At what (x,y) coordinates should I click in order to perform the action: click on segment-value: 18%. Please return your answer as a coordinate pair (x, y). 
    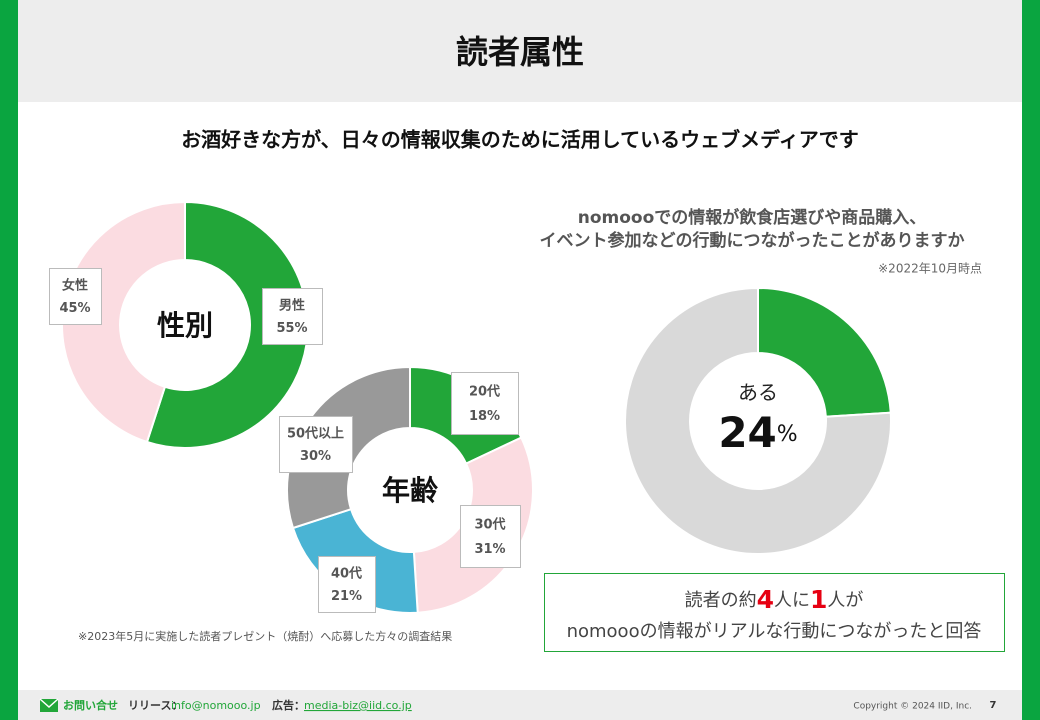
    Looking at the image, I should click on (484, 416).